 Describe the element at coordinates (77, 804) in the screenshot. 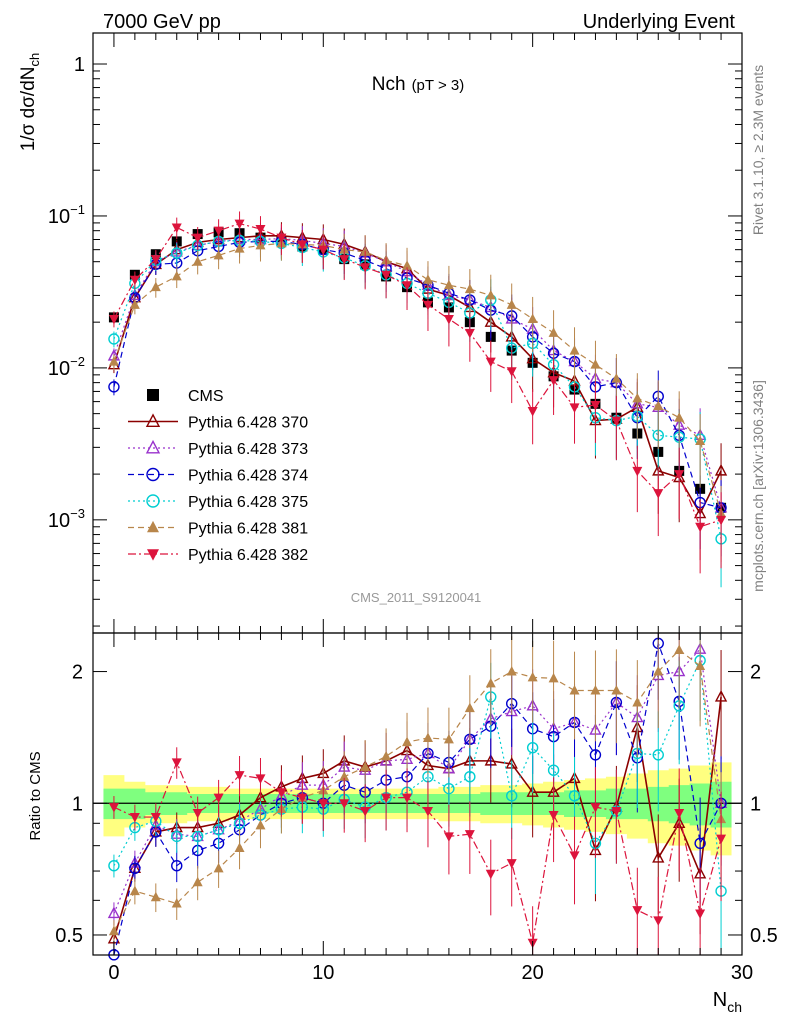

I see `ratio-y-tick-label: 1` at that location.